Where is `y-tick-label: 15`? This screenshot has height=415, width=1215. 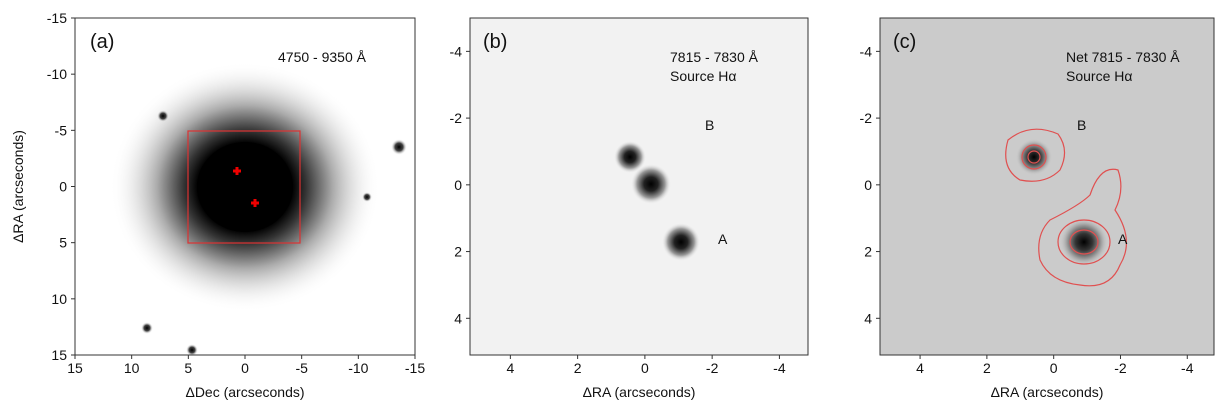 y-tick-label: 15 is located at coordinates (59, 355).